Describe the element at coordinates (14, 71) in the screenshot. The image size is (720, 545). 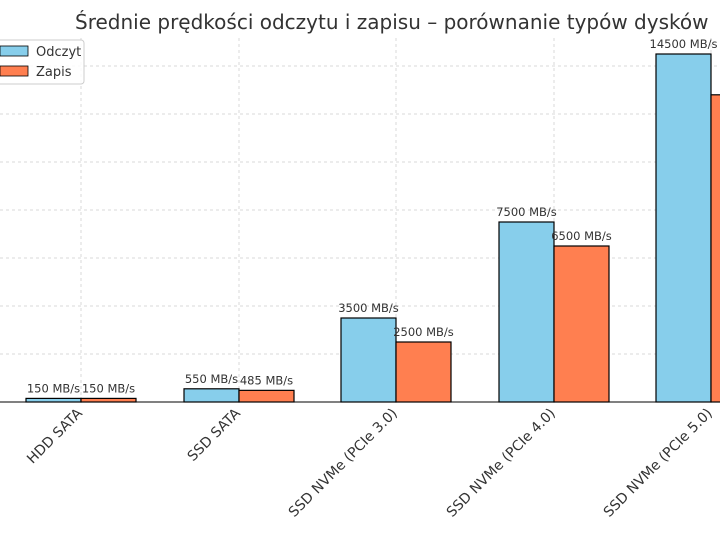
I see `legend-swatch-zapis` at that location.